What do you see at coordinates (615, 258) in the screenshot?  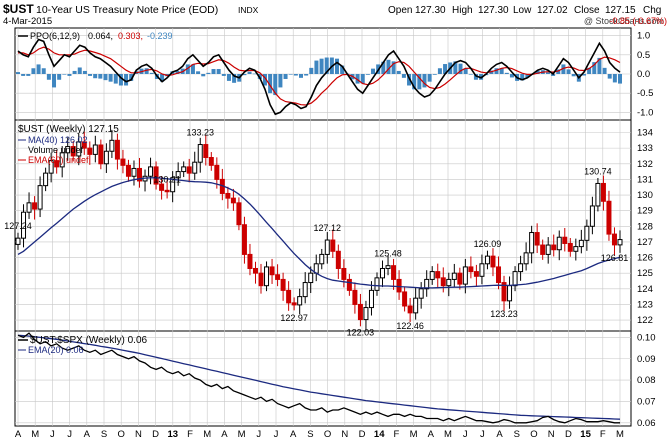 I see `price-annotation: 126.81` at bounding box center [615, 258].